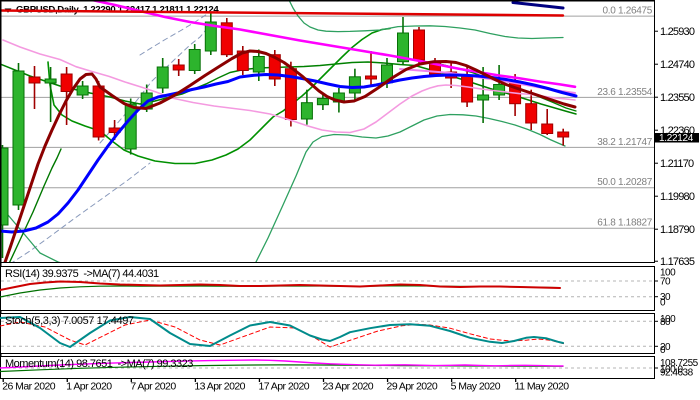 The height and width of the screenshot is (400, 700). What do you see at coordinates (665, 282) in the screenshot?
I see `svg-text: 70` at bounding box center [665, 282].